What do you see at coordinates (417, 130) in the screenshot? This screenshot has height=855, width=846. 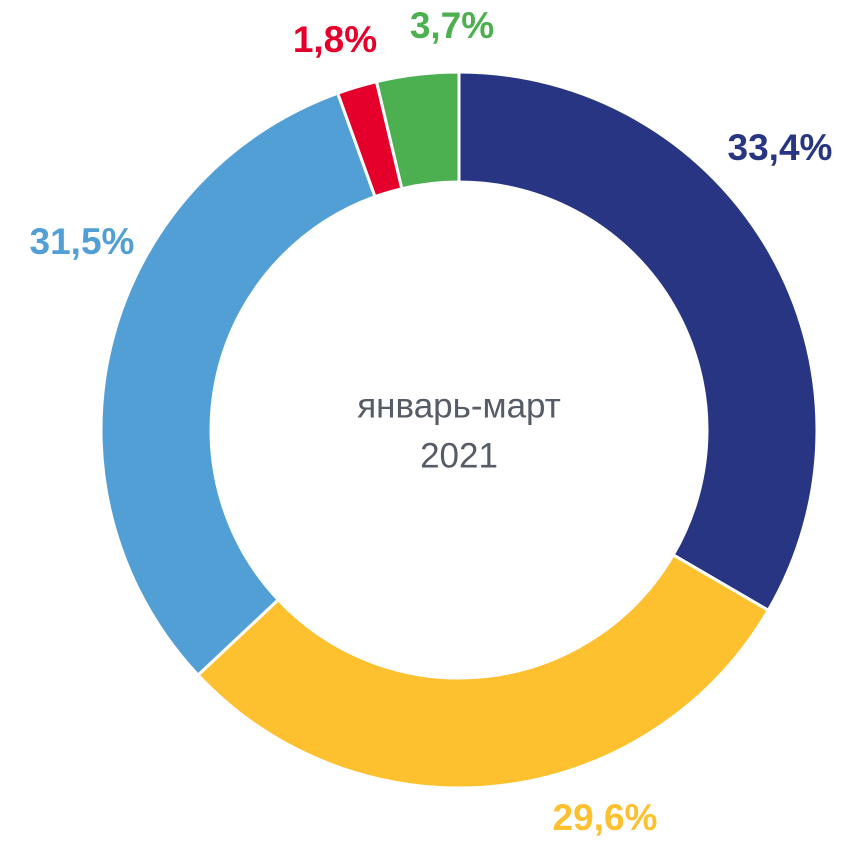 I see `donut-slice` at bounding box center [417, 130].